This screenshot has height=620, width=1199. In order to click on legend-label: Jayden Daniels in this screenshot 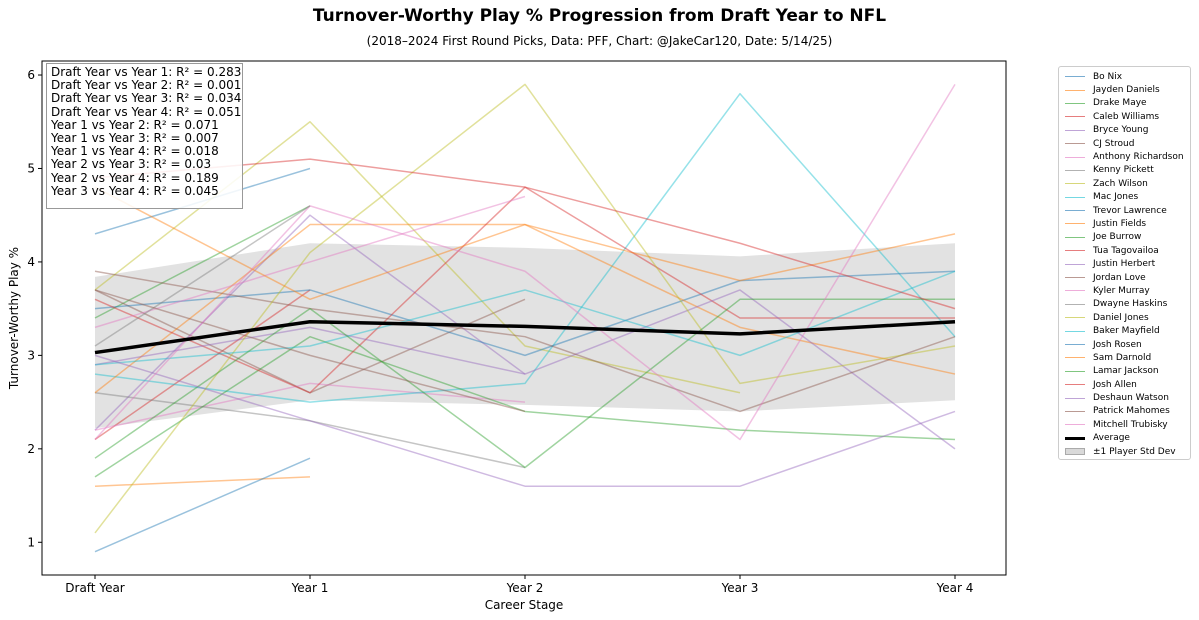, I will do `click(1126, 90)`.